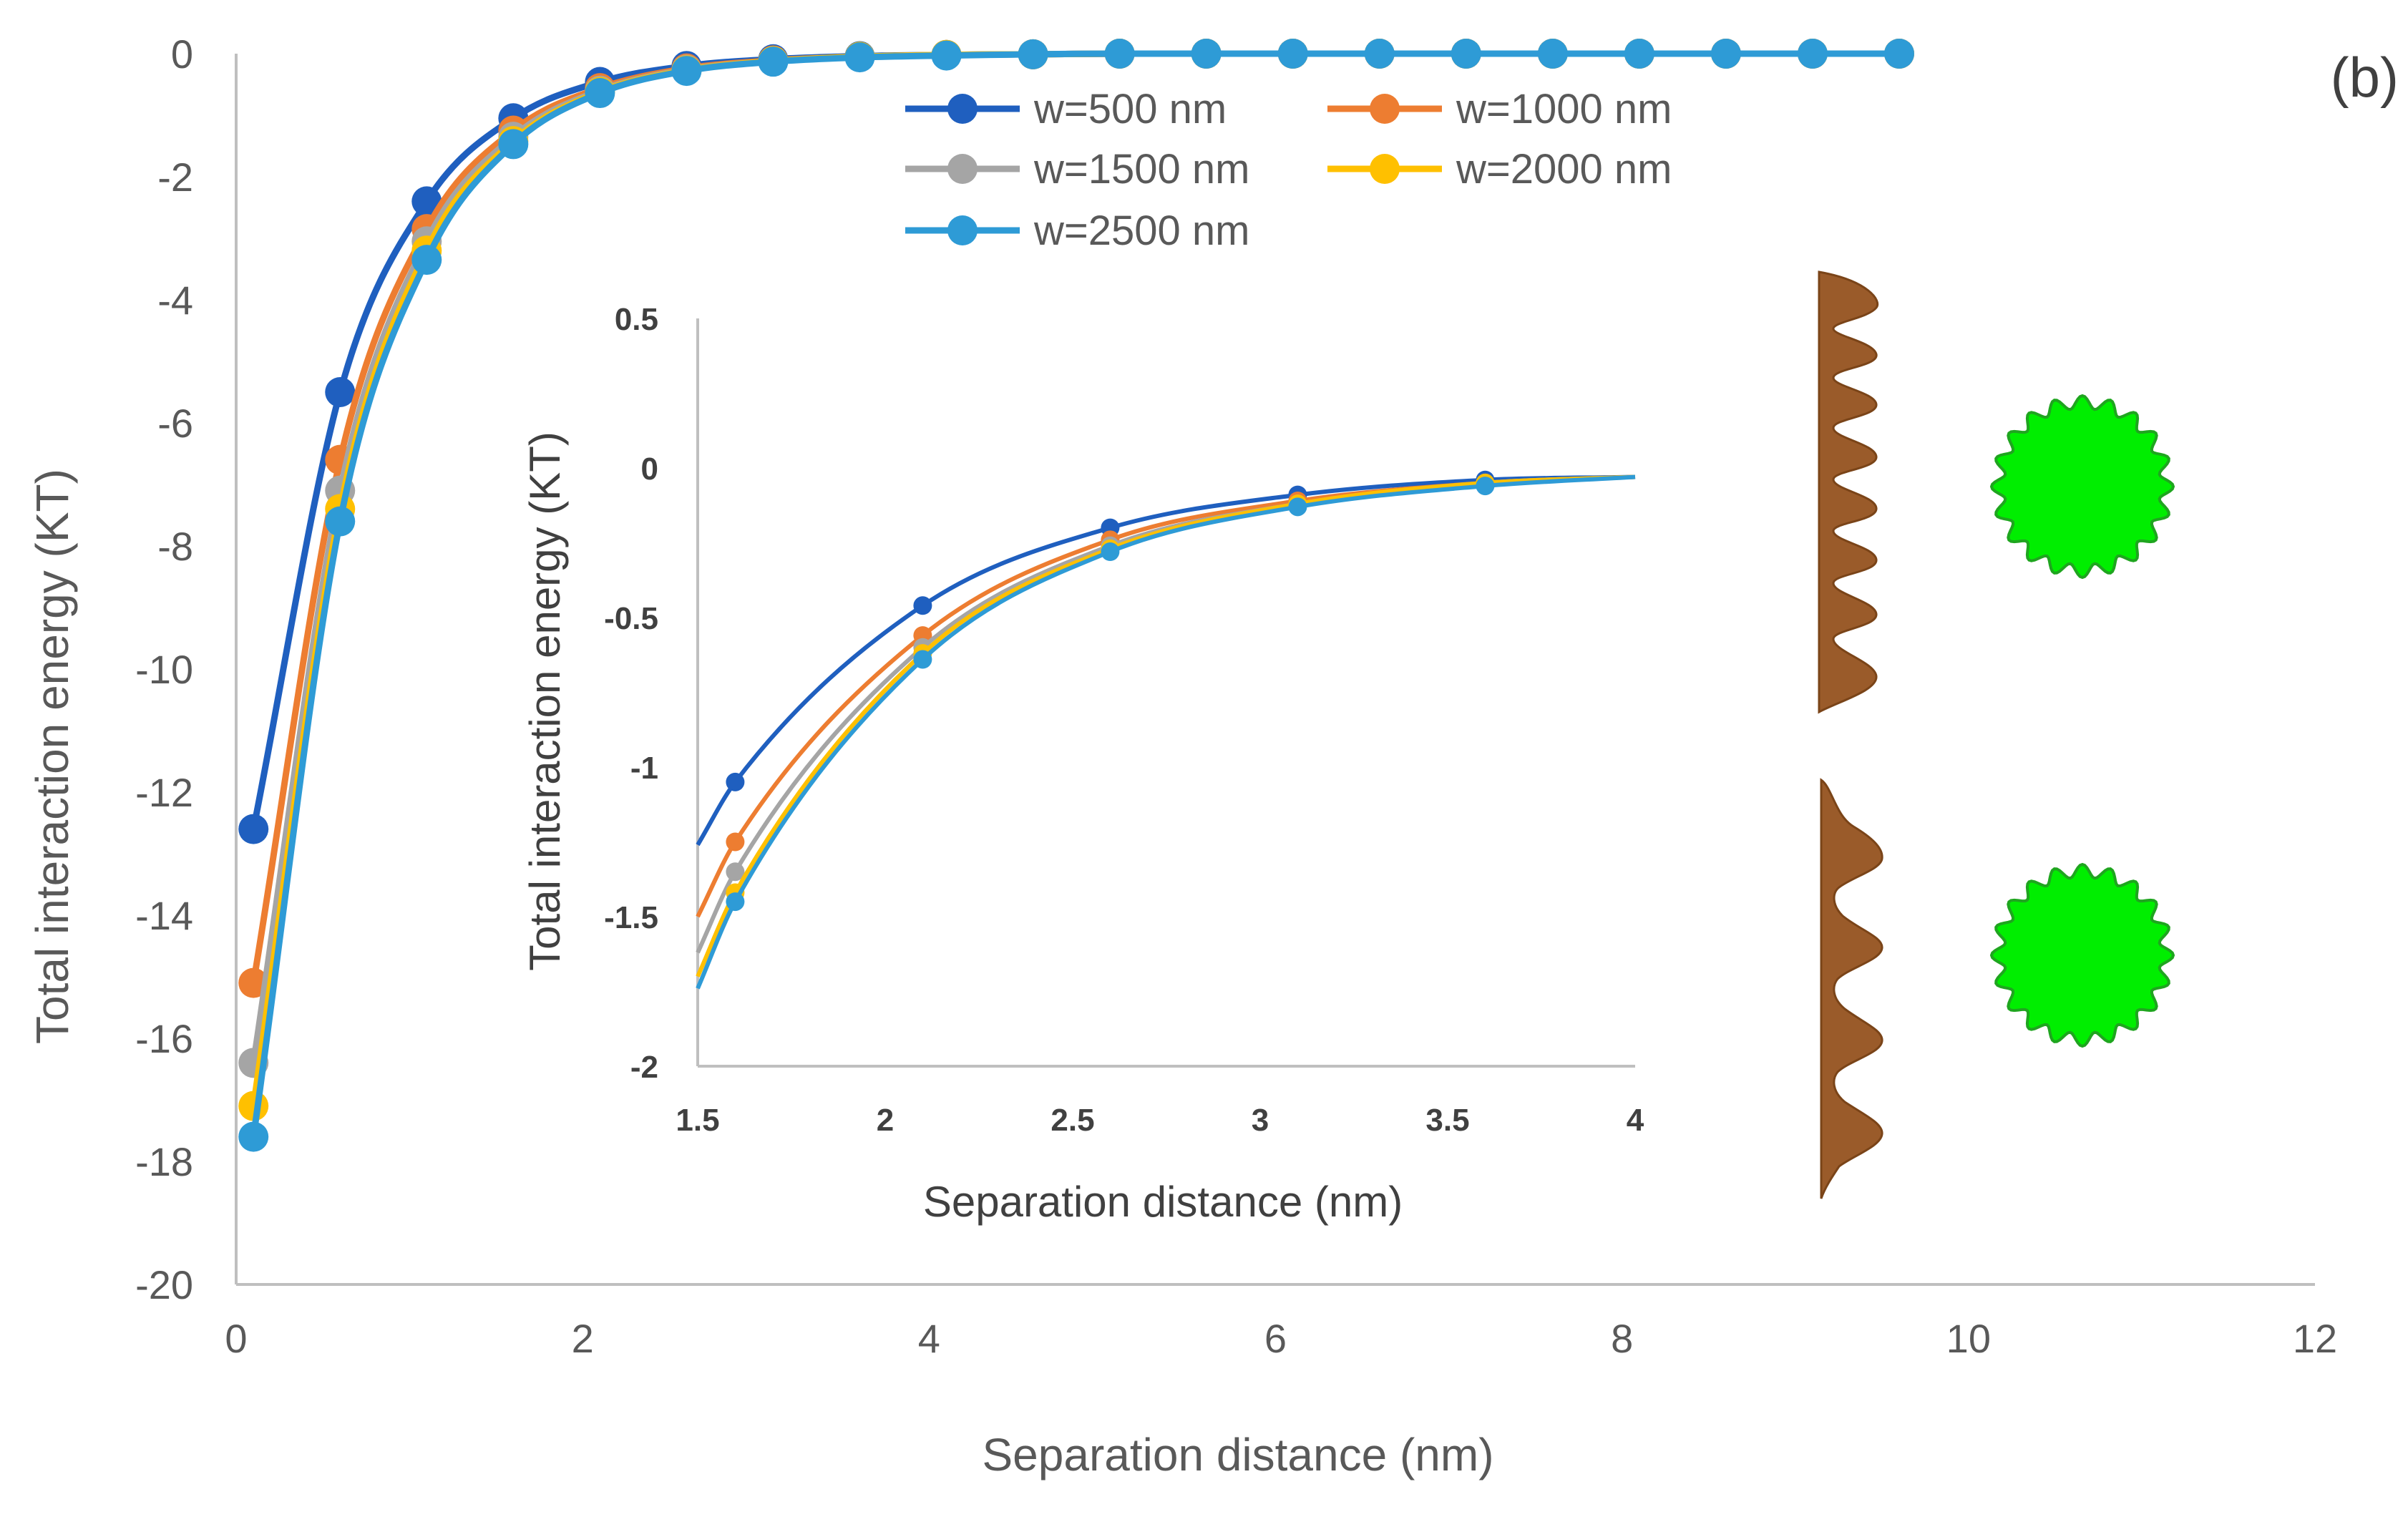  Describe the element at coordinates (2082, 955) in the screenshot. I see `particle-lower` at that location.